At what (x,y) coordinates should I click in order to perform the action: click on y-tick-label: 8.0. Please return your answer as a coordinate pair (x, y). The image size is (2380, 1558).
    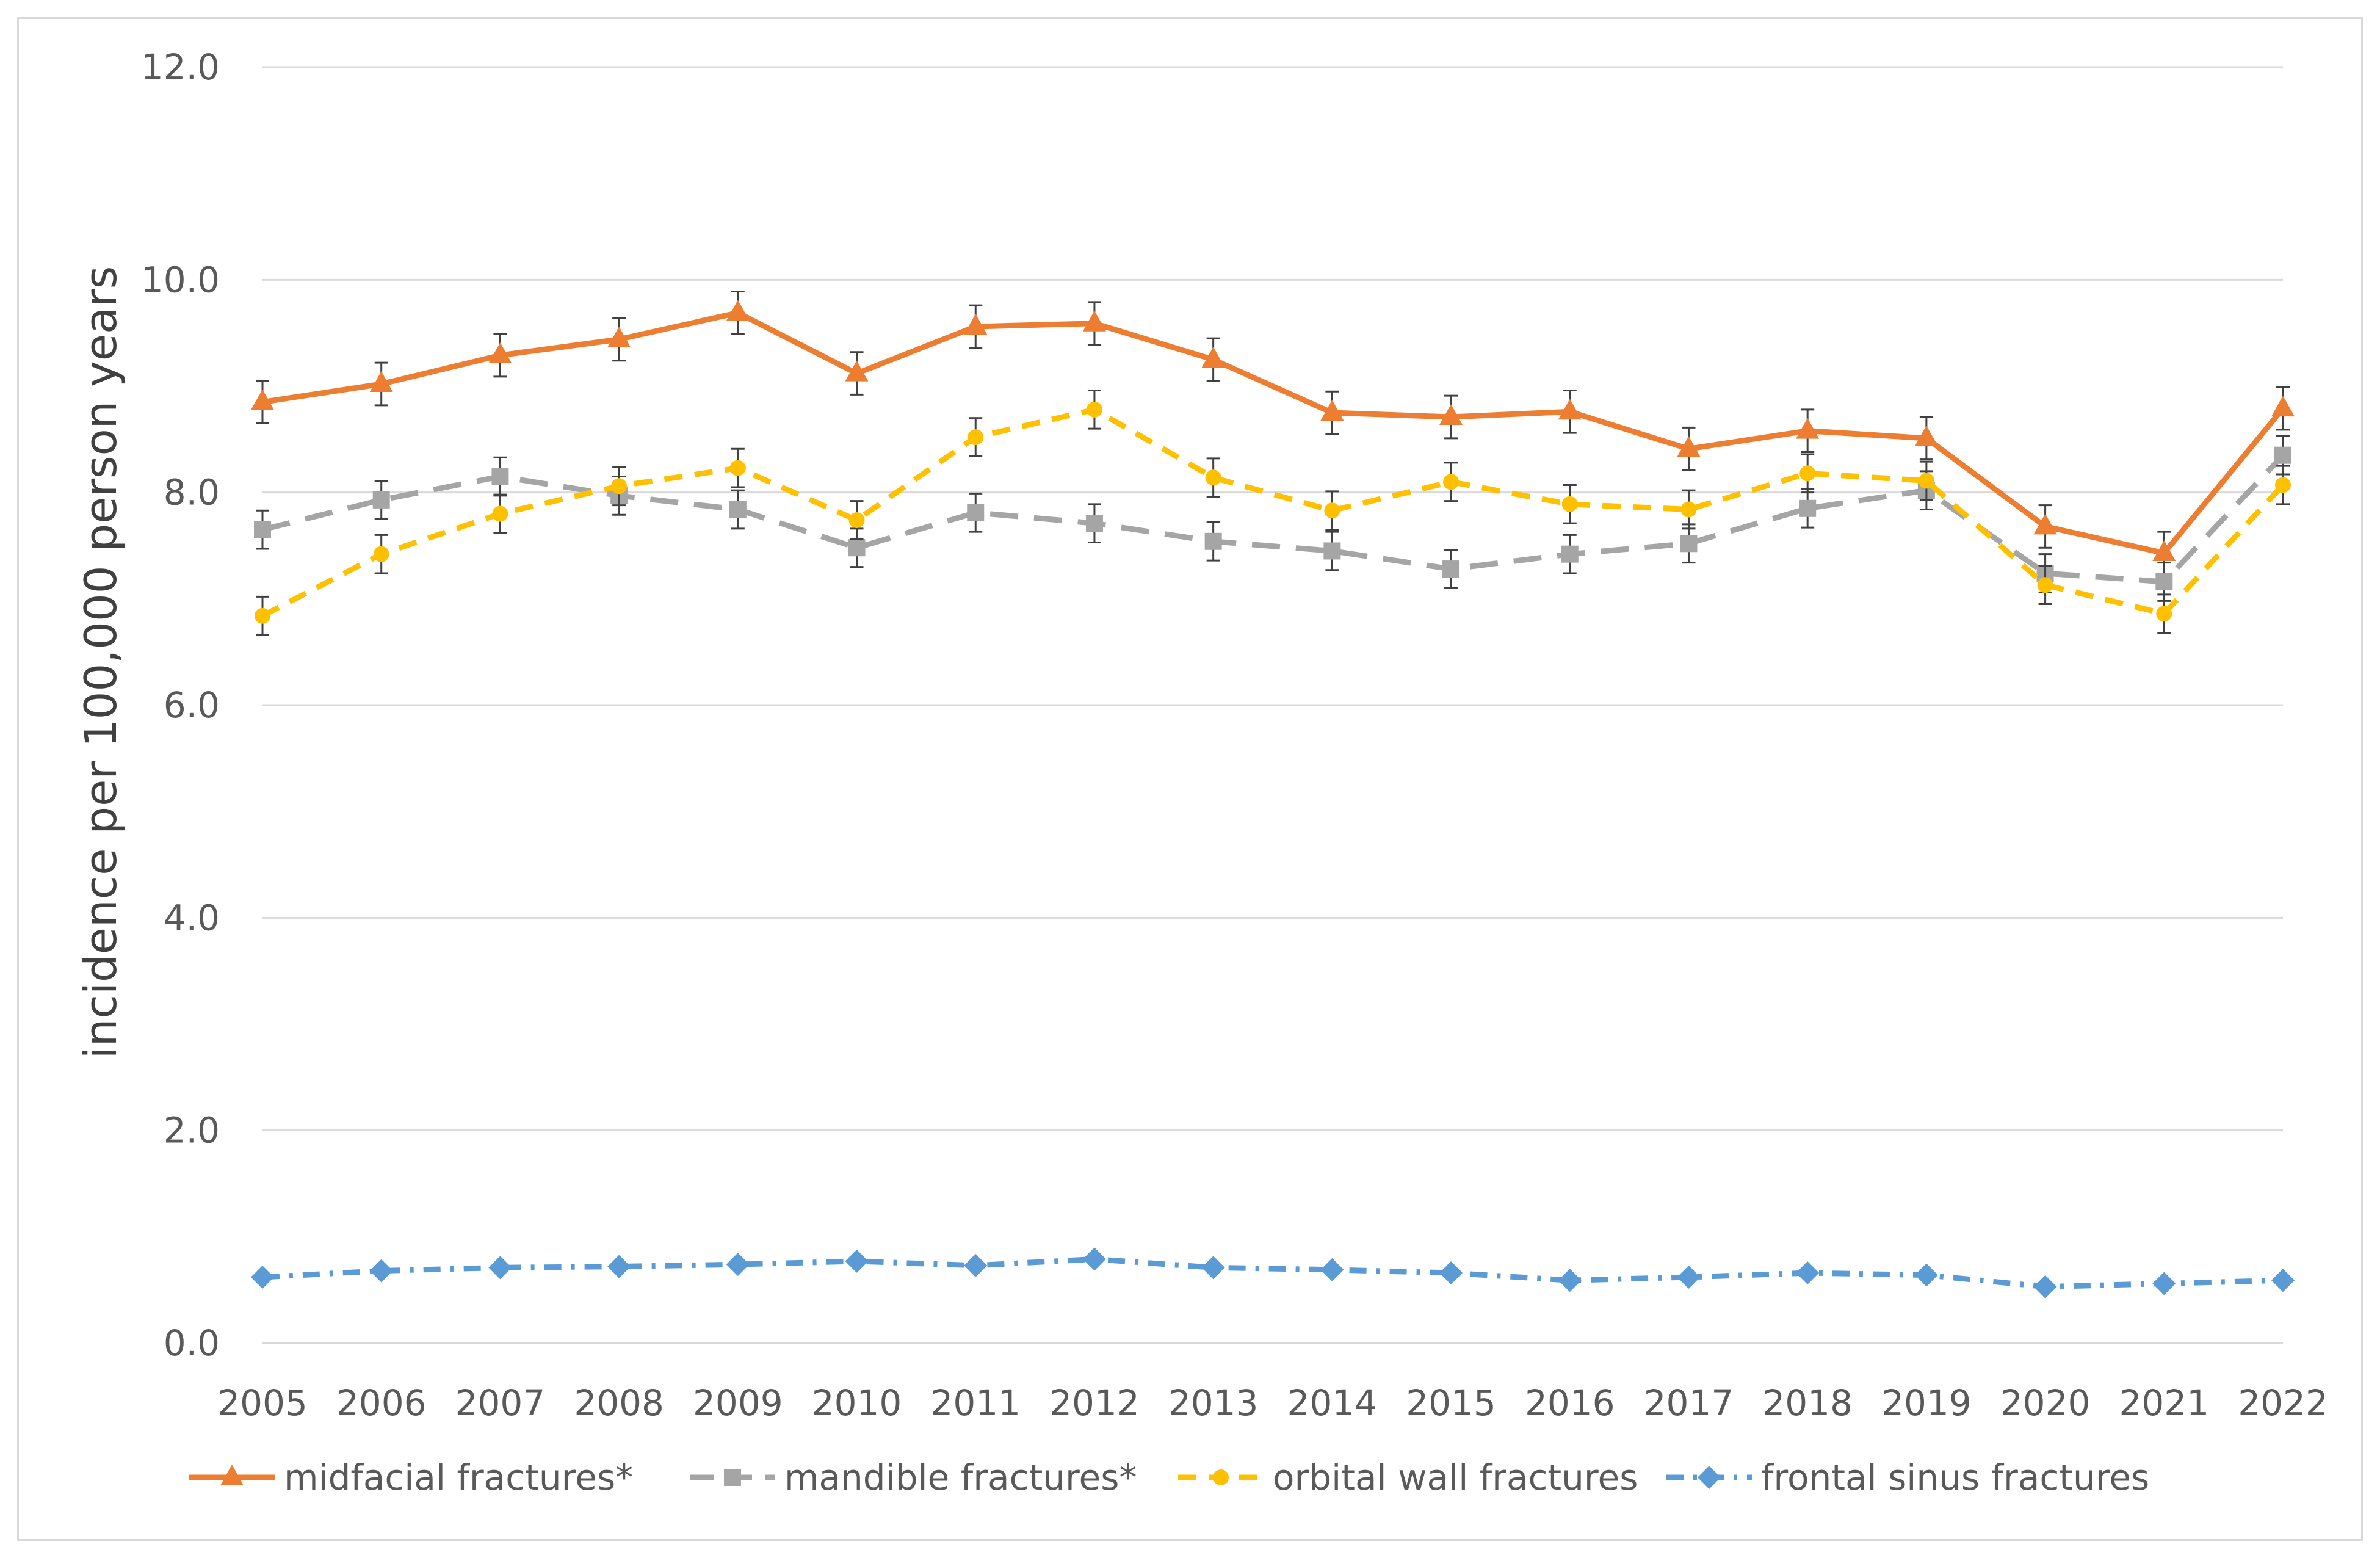
    Looking at the image, I should click on (192, 492).